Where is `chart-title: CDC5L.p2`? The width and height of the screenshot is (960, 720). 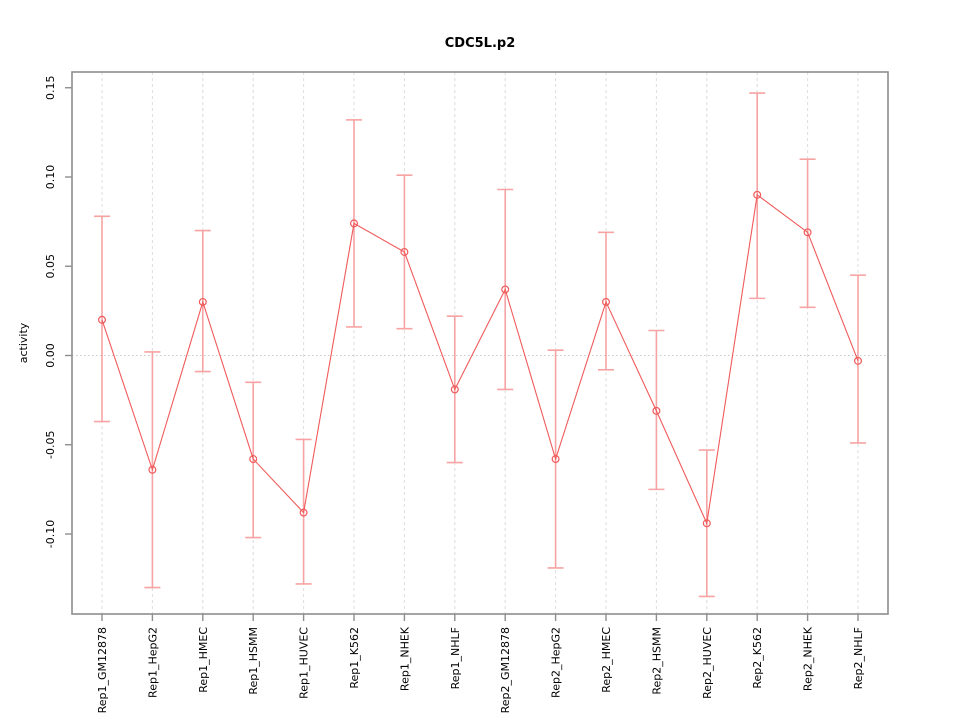 chart-title: CDC5L.p2 is located at coordinates (480, 43).